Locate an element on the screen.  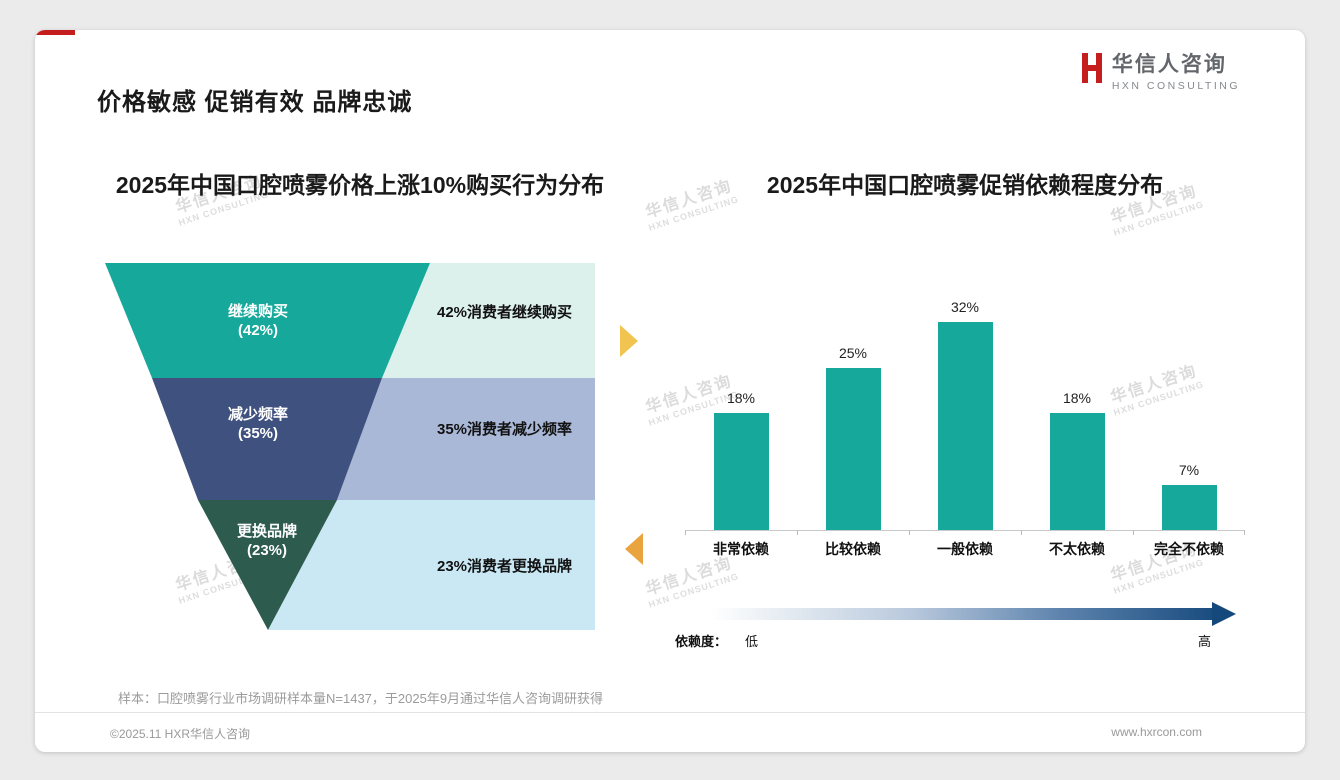
gradient-bar is located at coordinates (961, 614).